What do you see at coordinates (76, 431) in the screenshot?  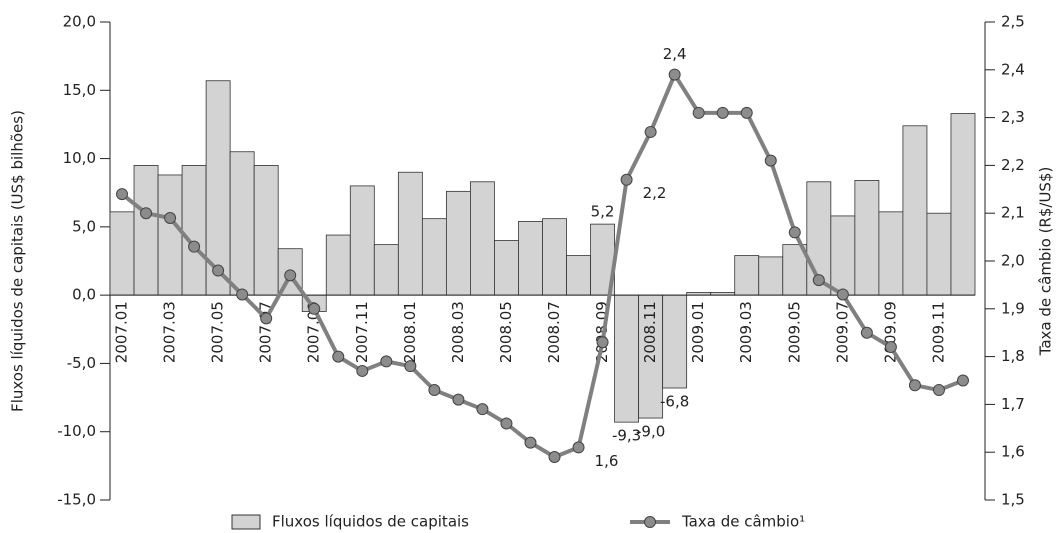 I see `y-tick-label: -10,0` at bounding box center [76, 431].